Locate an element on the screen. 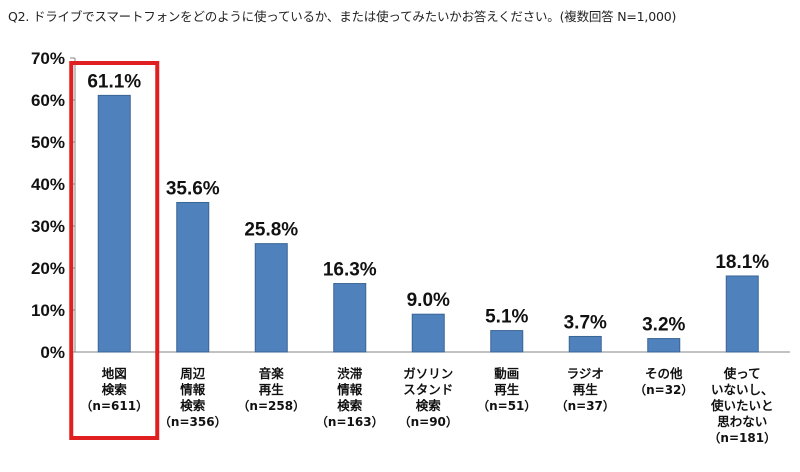  category-count: （n=37） is located at coordinates (585, 405).